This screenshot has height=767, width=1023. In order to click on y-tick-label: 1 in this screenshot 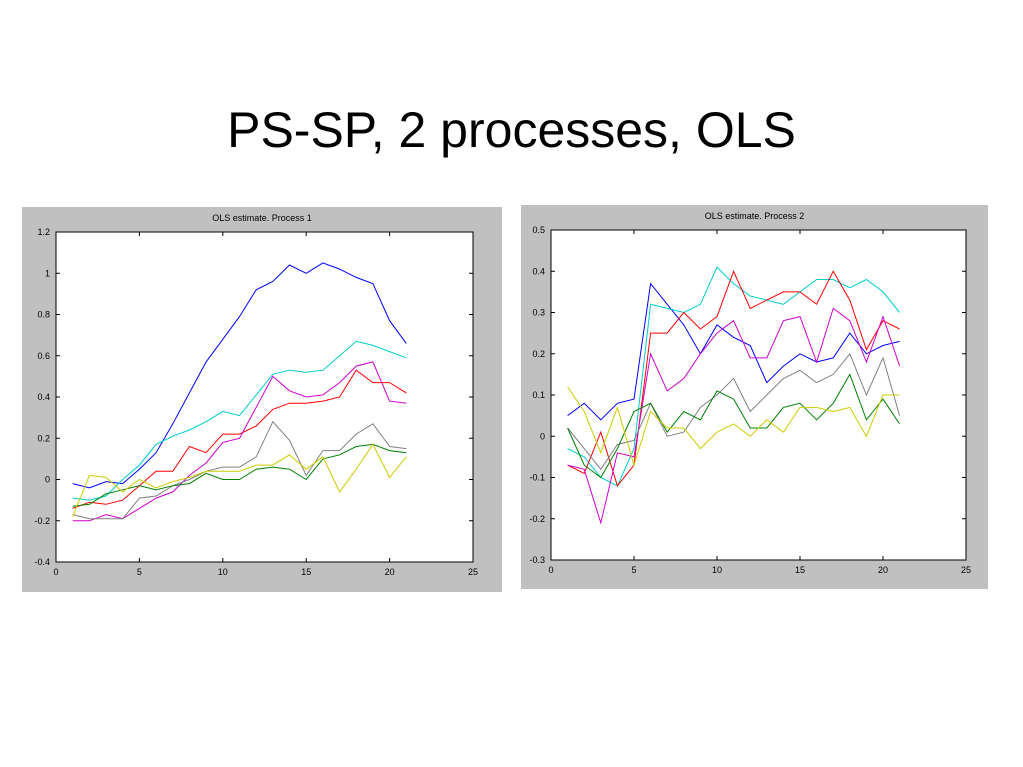, I will do `click(47, 273)`.